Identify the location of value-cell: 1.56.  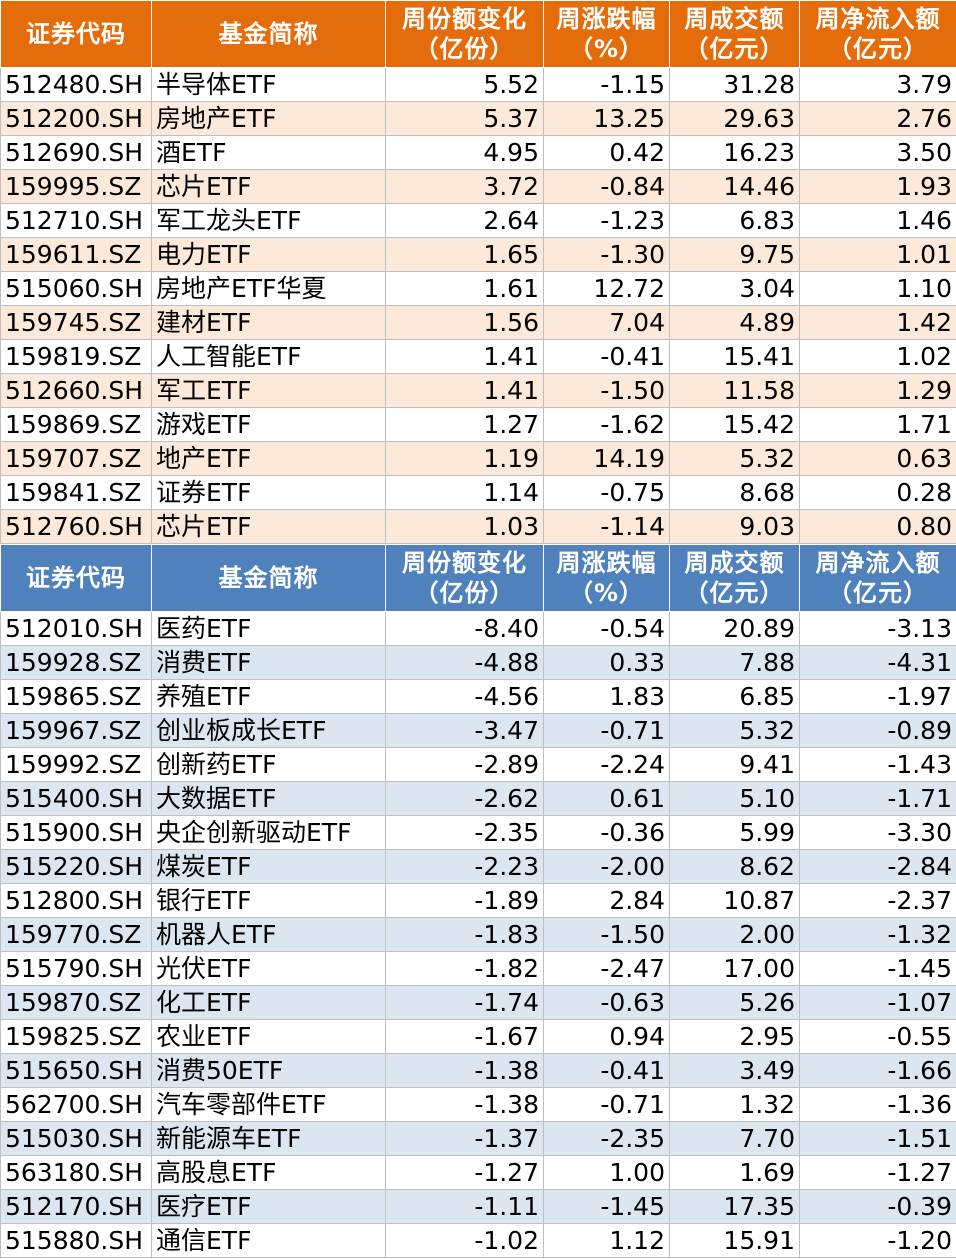
(464, 322).